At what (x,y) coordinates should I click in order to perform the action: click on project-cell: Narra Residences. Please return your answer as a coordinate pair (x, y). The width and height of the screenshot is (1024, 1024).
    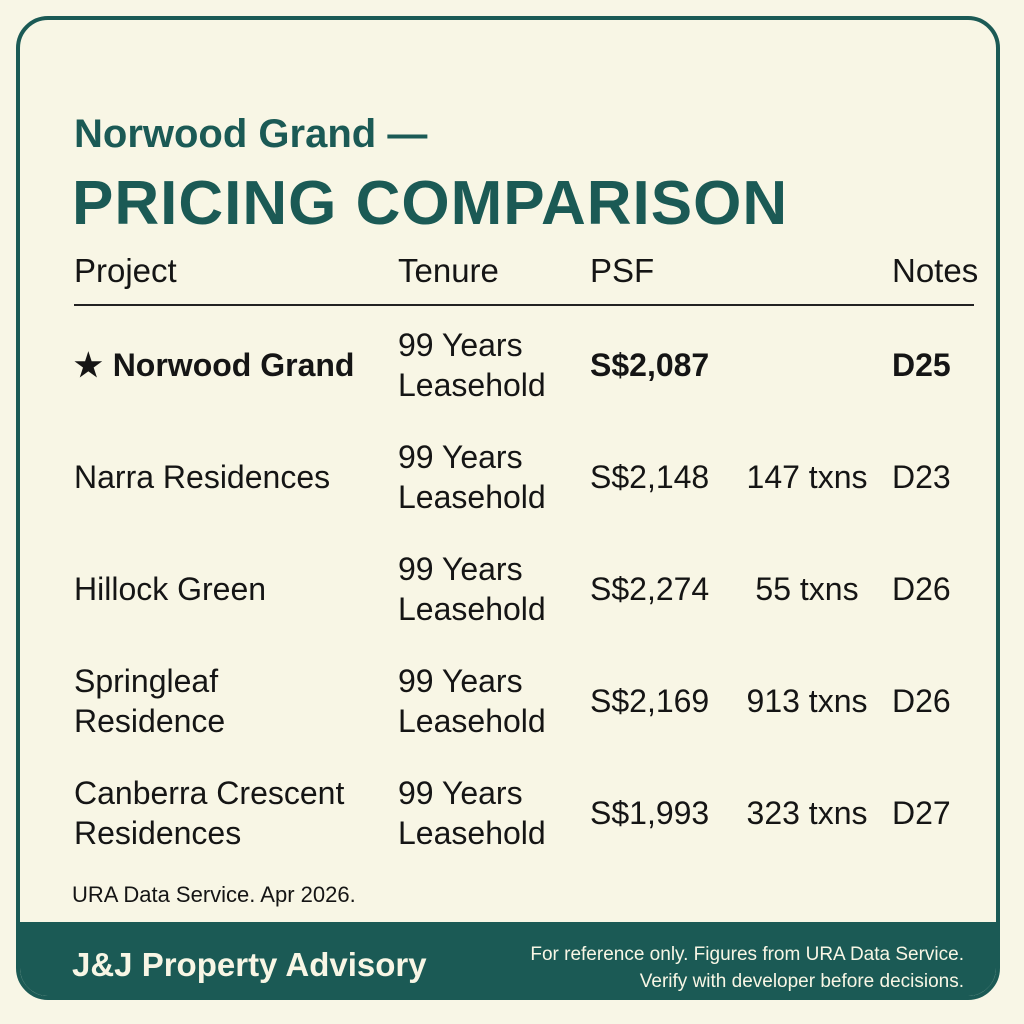
    Looking at the image, I should click on (224, 477).